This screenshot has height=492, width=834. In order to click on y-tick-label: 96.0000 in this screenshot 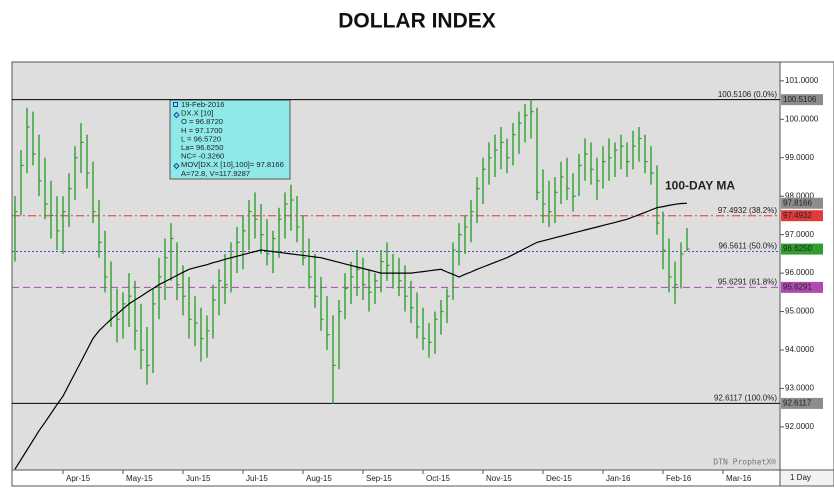, I will do `click(799, 272)`.